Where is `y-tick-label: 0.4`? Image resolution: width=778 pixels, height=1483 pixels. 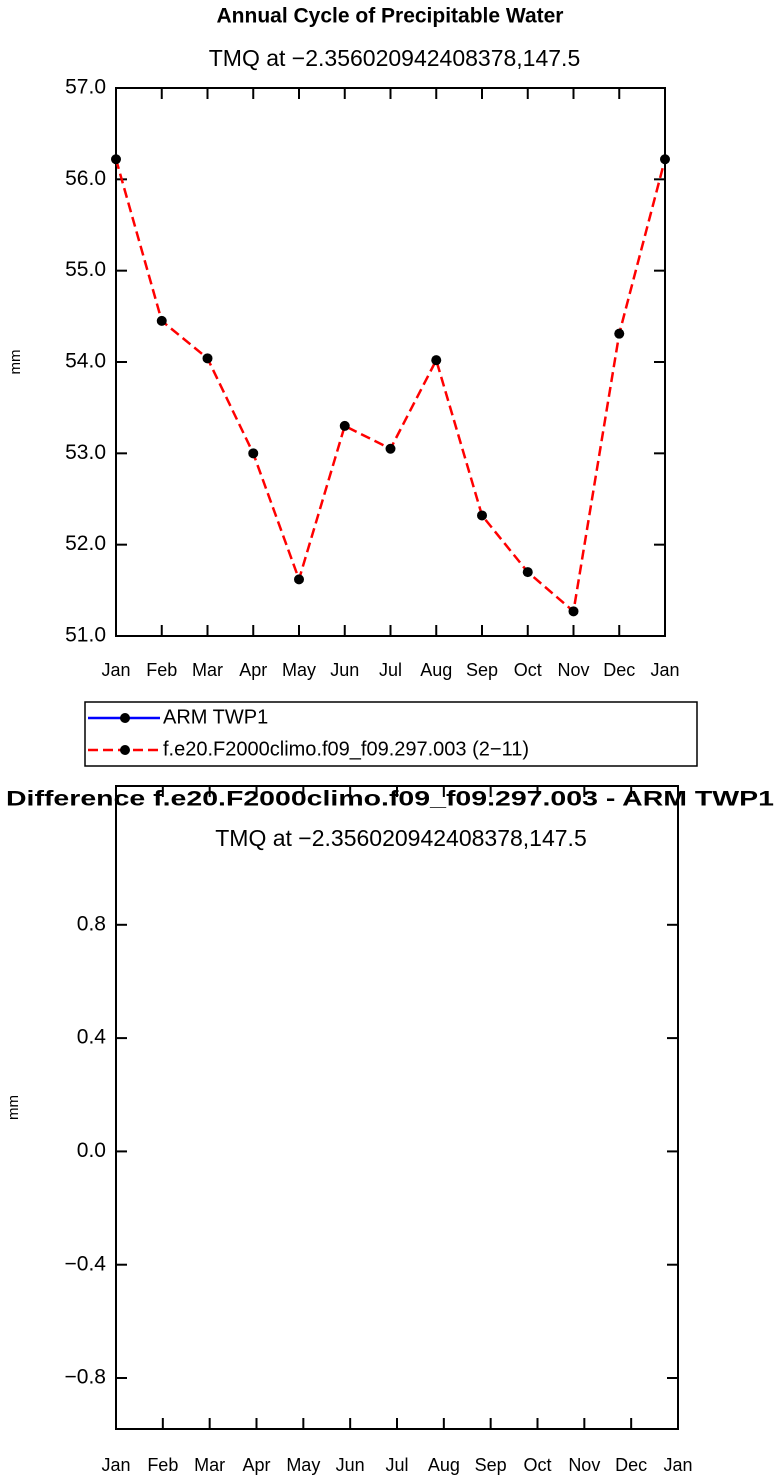
y-tick-label: 0.4 is located at coordinates (92, 1037).